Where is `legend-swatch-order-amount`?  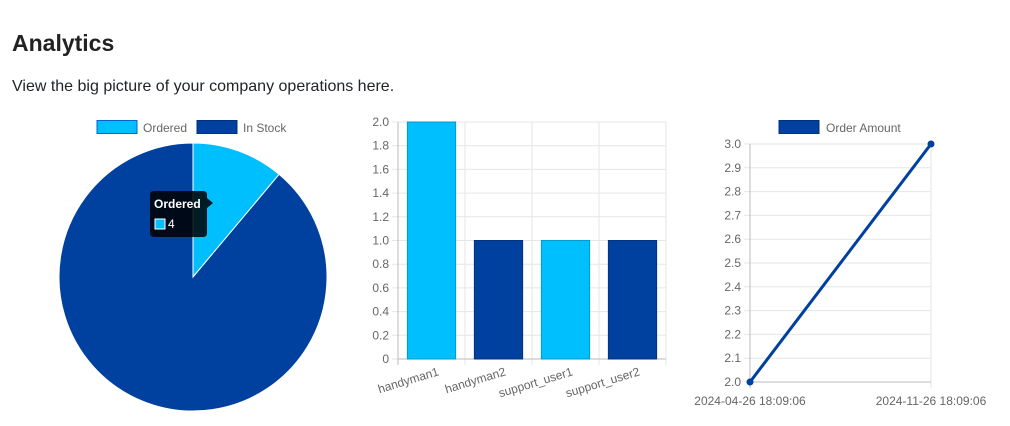 legend-swatch-order-amount is located at coordinates (799, 127).